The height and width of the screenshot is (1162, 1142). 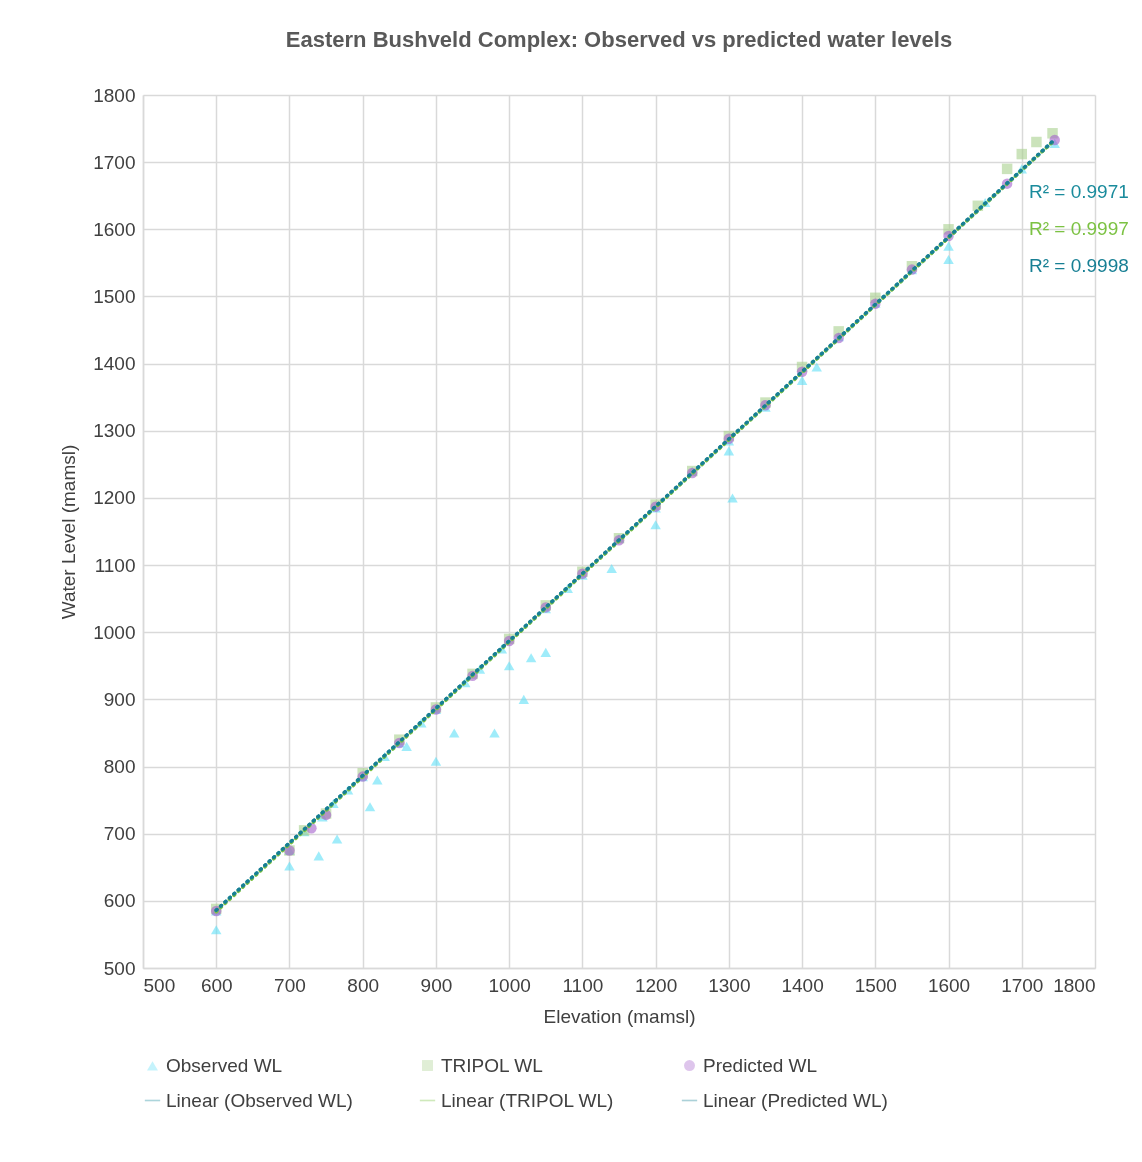 What do you see at coordinates (115, 565) in the screenshot?
I see `y-tick-label: 1100` at bounding box center [115, 565].